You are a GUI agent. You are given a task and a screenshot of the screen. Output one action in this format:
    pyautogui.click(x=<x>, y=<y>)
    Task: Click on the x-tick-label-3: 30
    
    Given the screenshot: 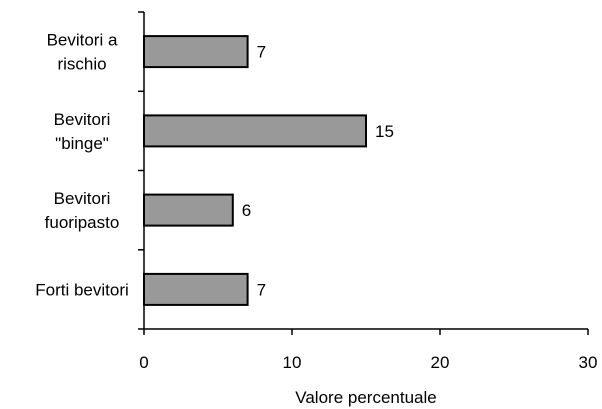 What is the action you would take?
    pyautogui.click(x=588, y=362)
    